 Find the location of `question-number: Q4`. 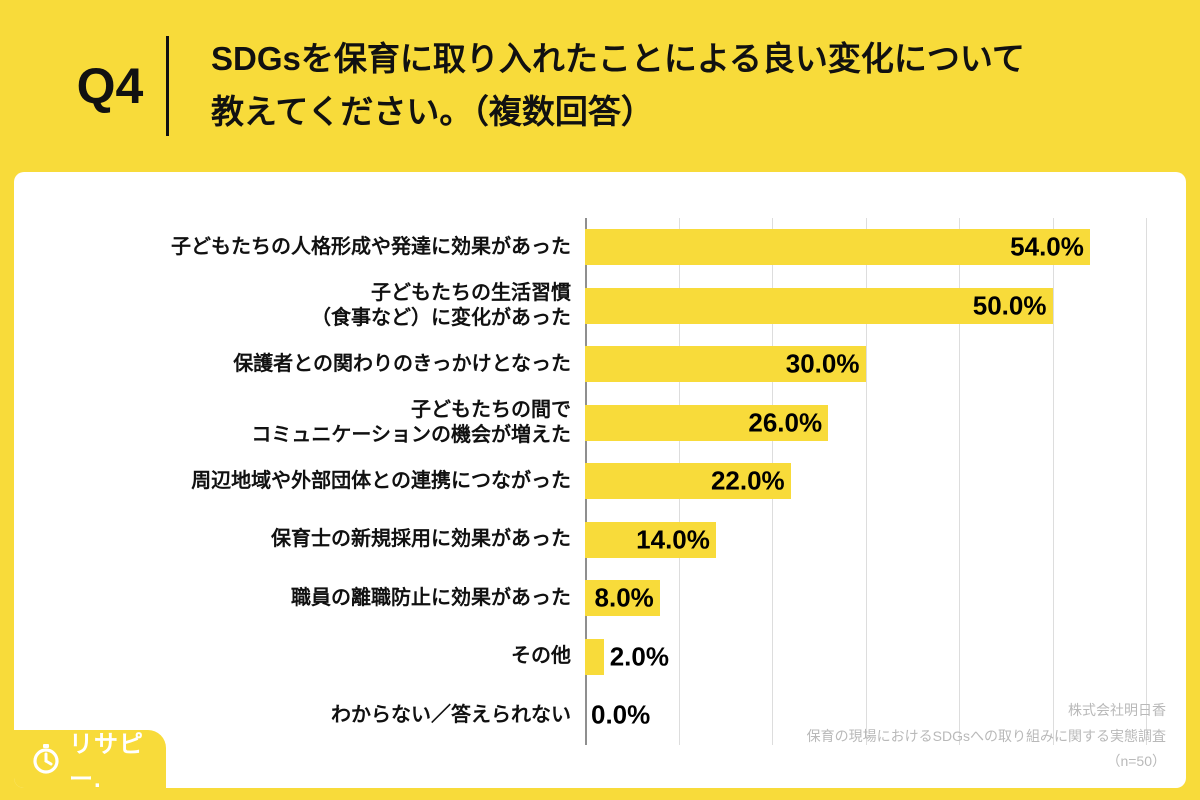

question-number: Q4 is located at coordinates (110, 86).